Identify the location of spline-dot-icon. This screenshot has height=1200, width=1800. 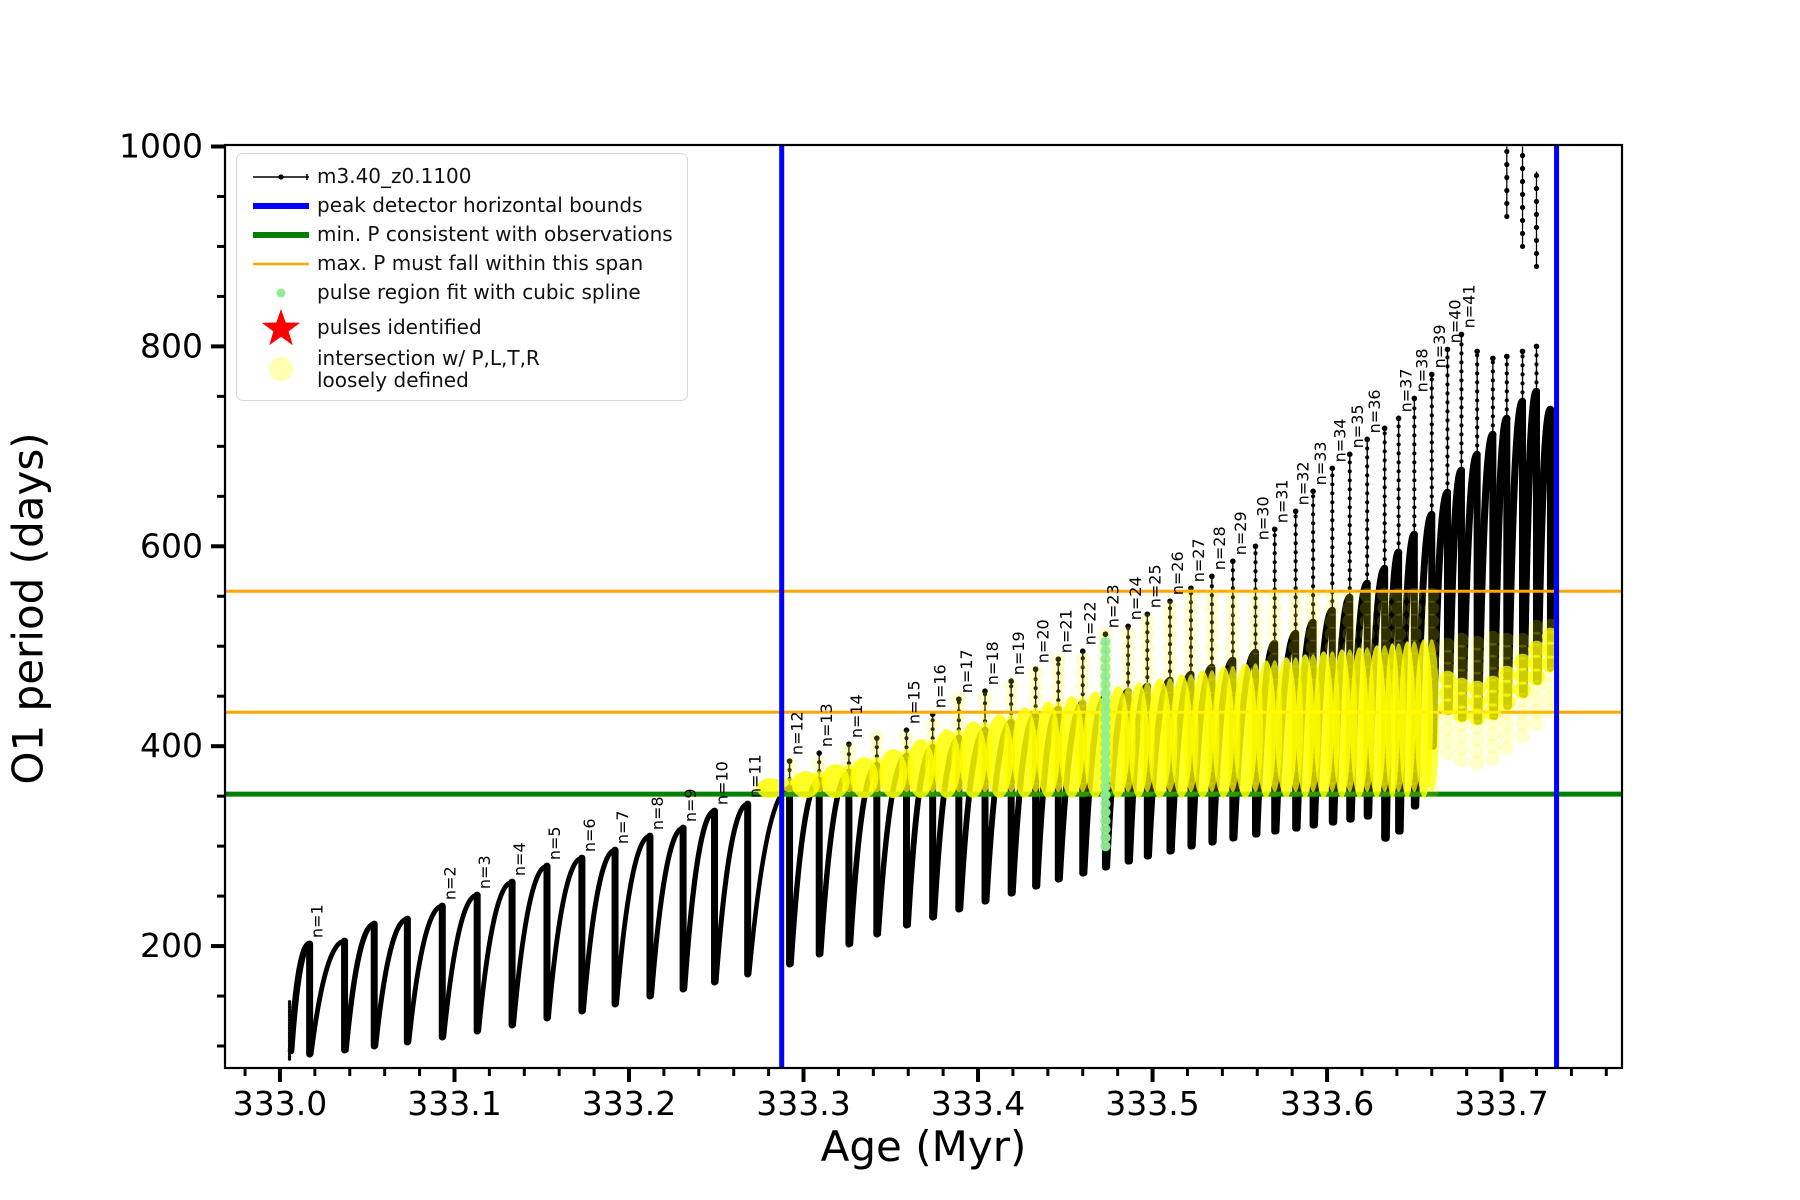
(281, 293).